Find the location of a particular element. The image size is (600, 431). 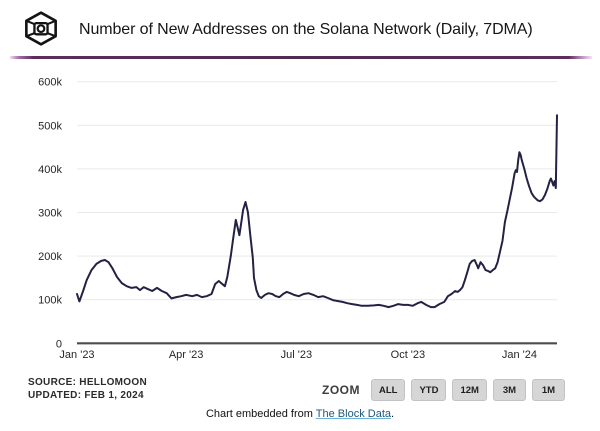

x-axis-tick-label: Oct '23 is located at coordinates (408, 355).